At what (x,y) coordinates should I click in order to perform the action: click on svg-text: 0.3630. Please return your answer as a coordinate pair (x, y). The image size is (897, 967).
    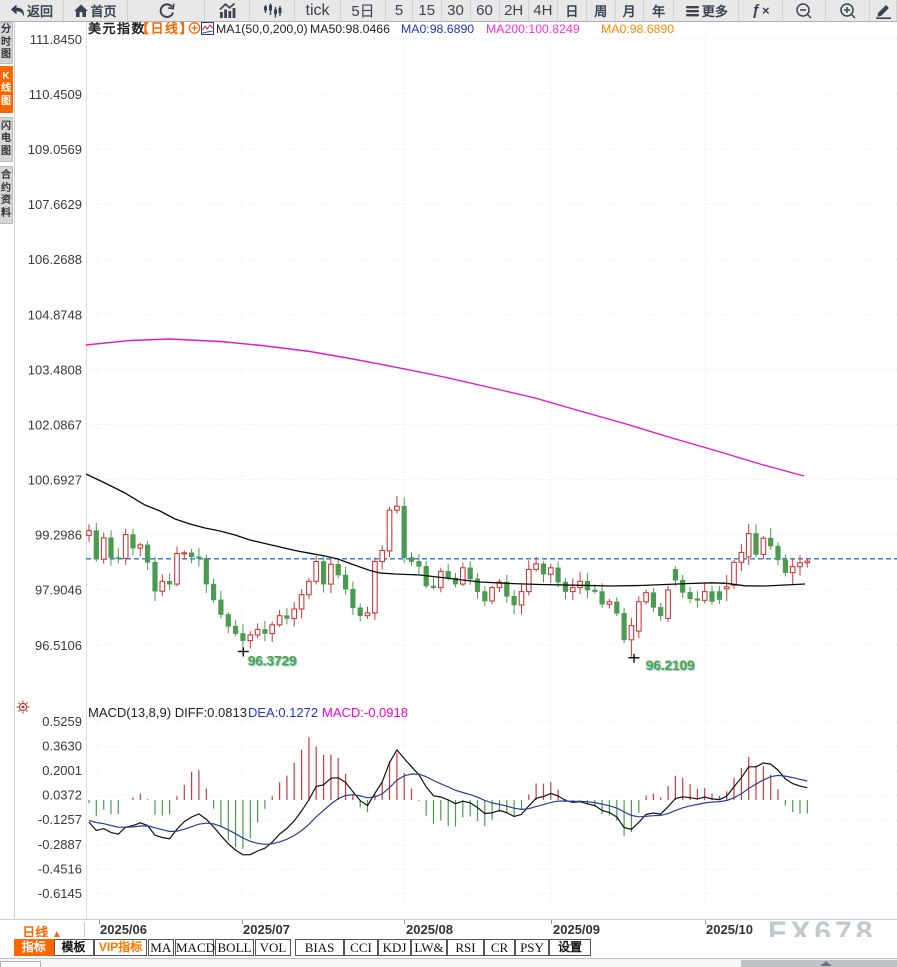
    Looking at the image, I should click on (62, 746).